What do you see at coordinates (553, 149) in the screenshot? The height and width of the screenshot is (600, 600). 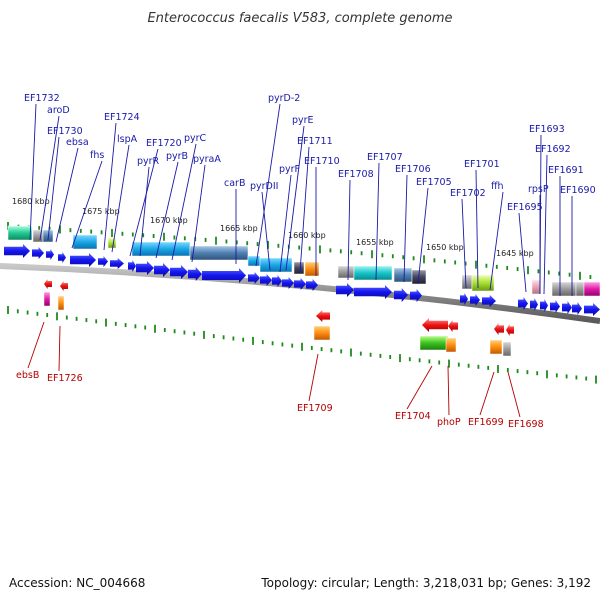 I see `gene-label-ef1692: EF1692` at bounding box center [553, 149].